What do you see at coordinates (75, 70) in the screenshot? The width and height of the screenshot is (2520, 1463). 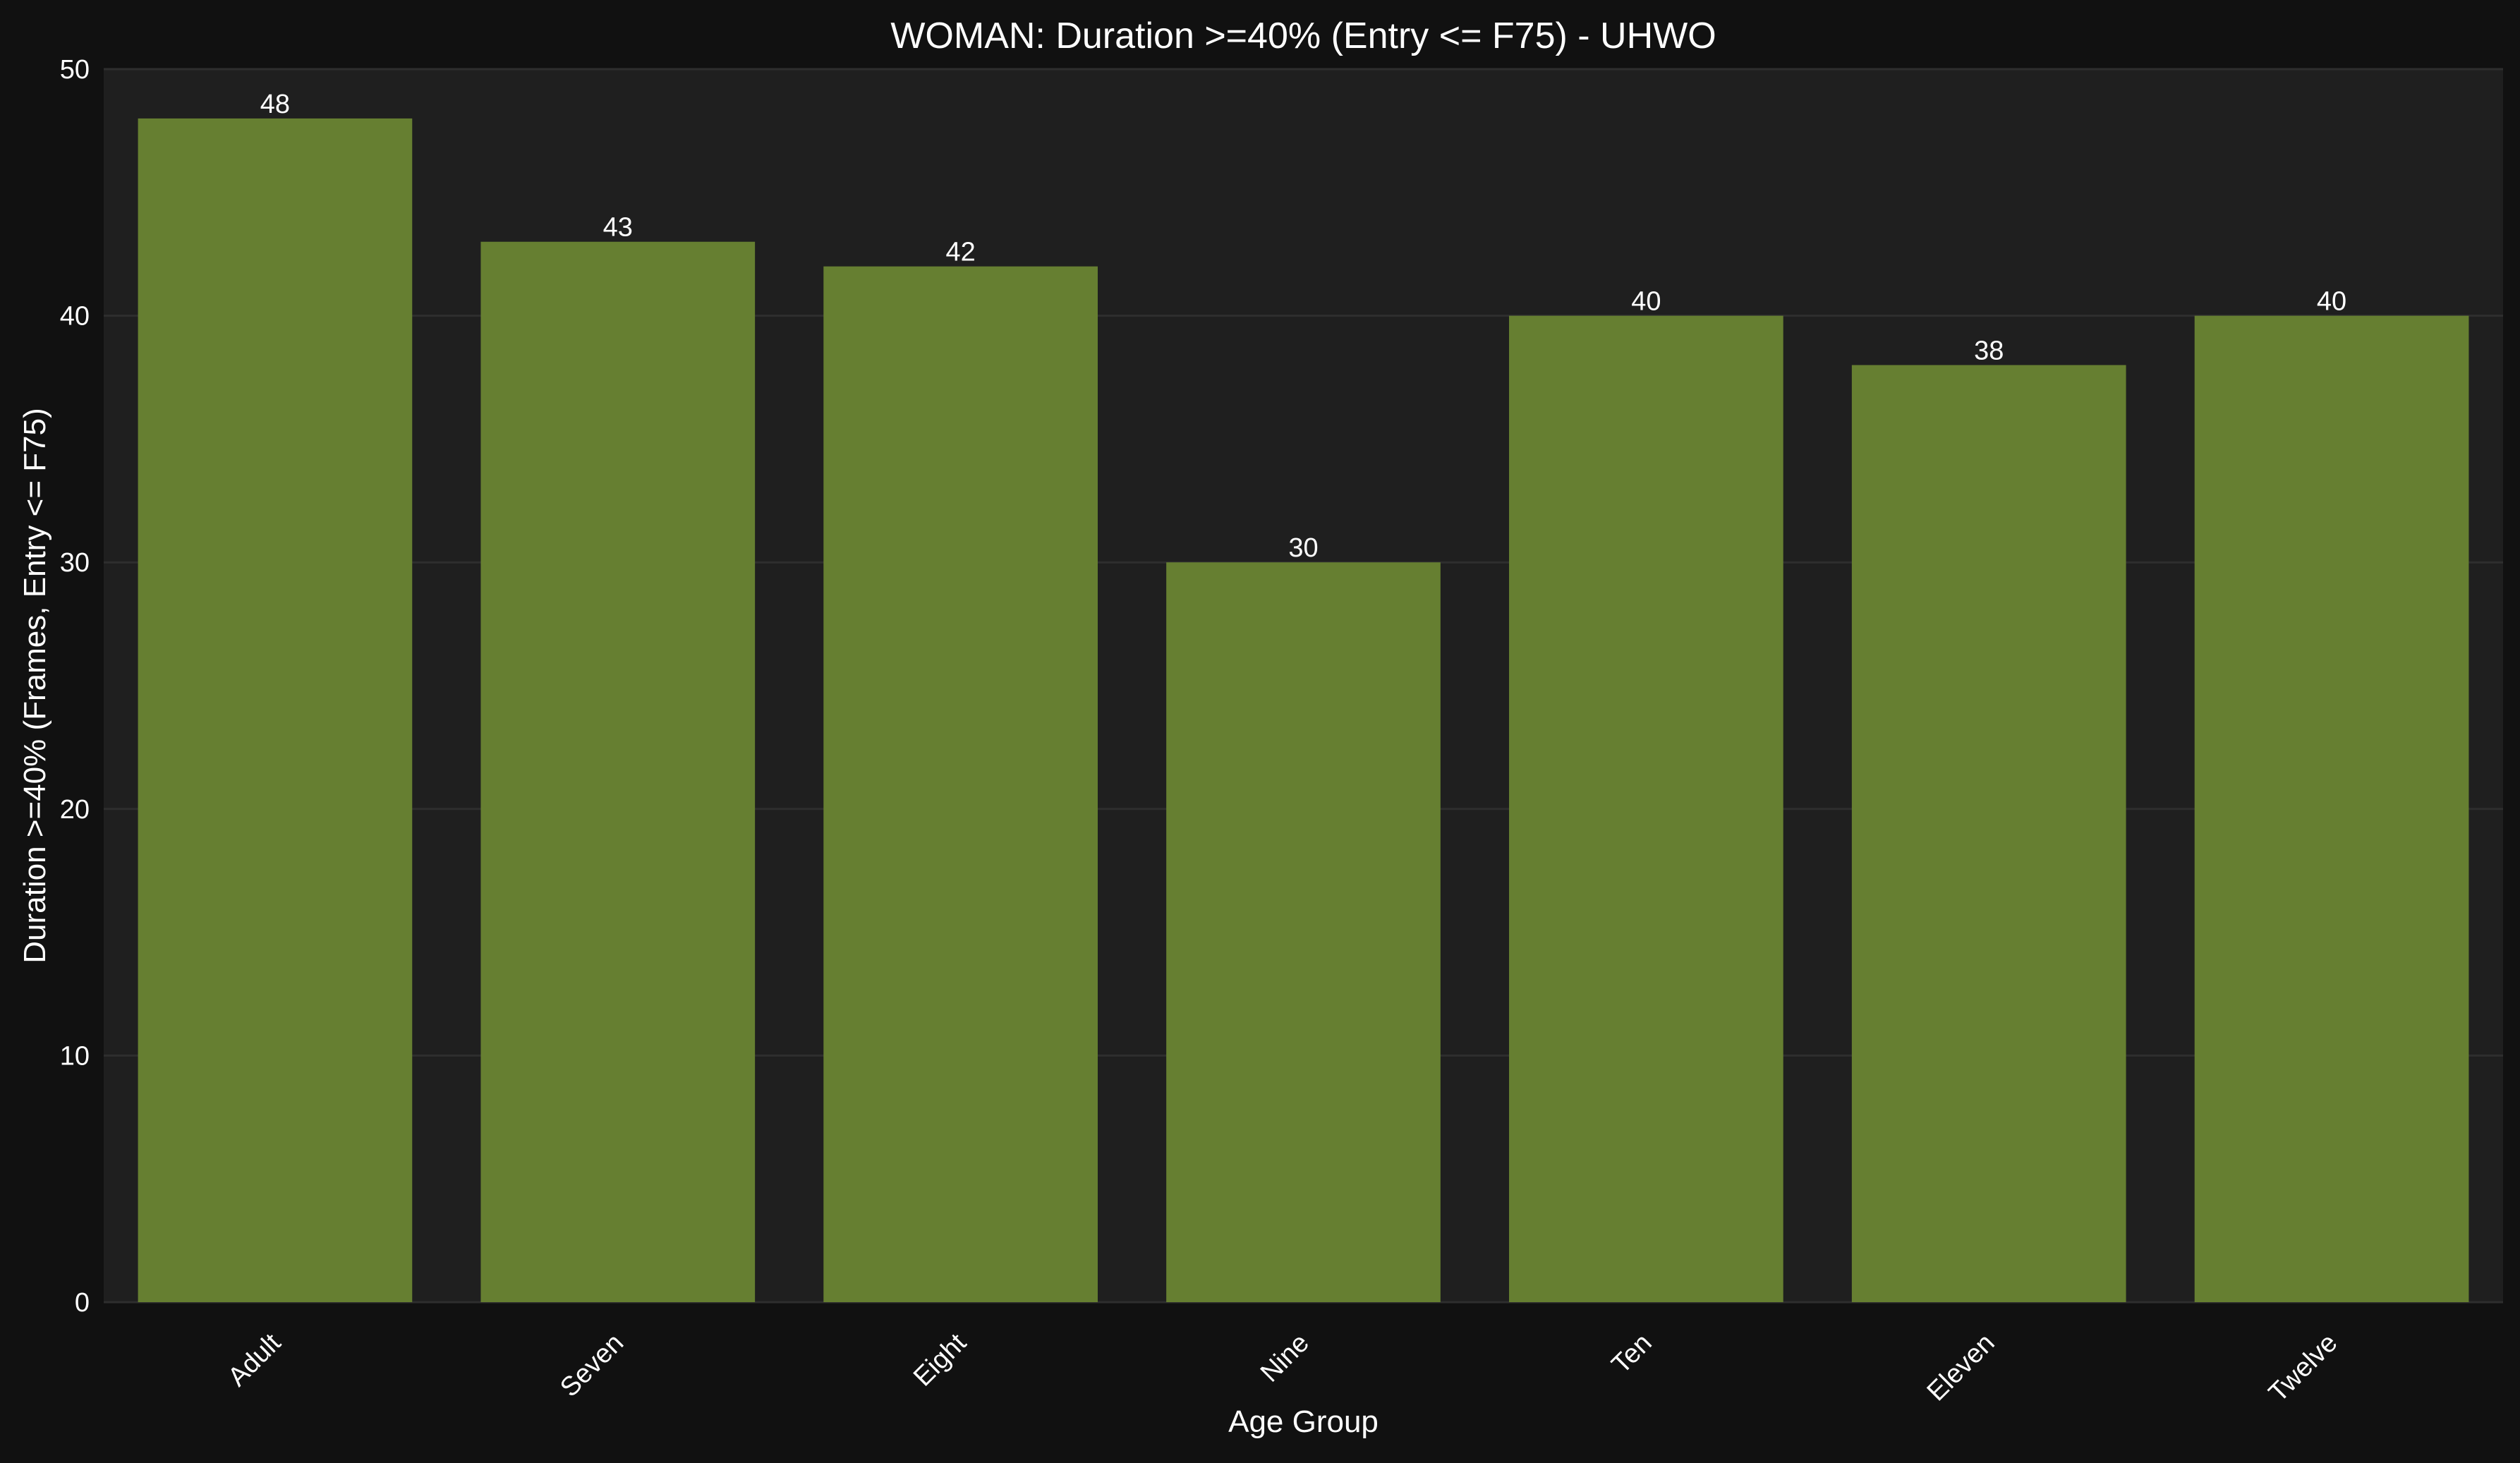 I see `y-tick-label: 50` at bounding box center [75, 70].